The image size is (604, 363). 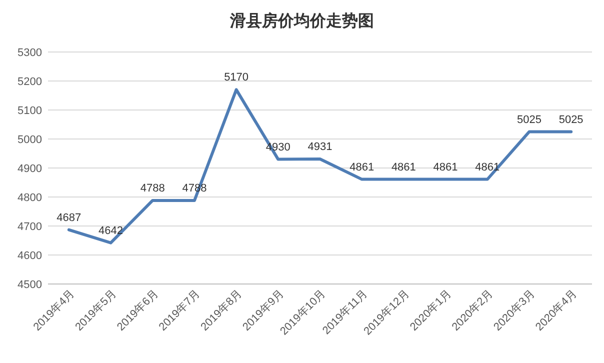 What do you see at coordinates (30, 53) in the screenshot?
I see `y-tick-label: 5300` at bounding box center [30, 53].